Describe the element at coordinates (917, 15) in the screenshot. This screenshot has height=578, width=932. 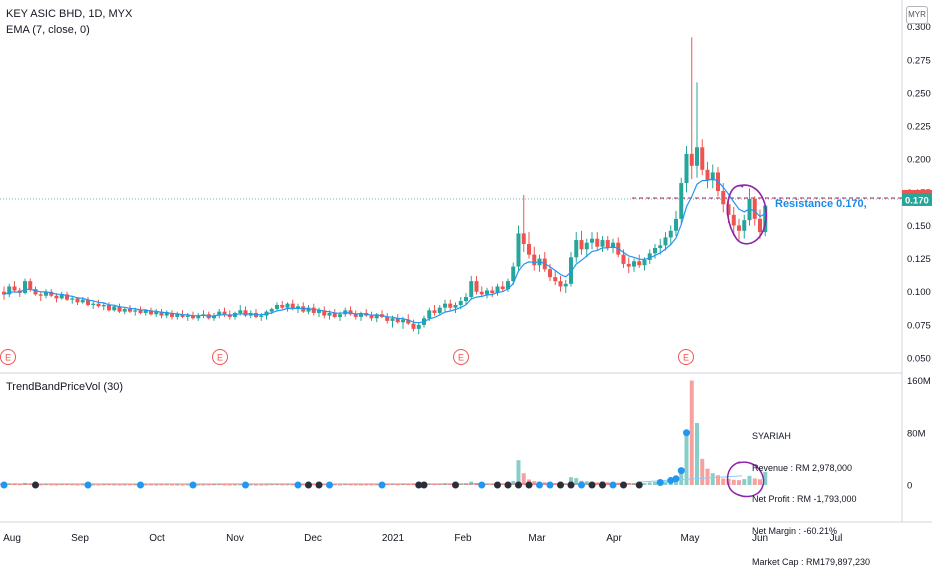
I see `currency-button: MYR` at that location.